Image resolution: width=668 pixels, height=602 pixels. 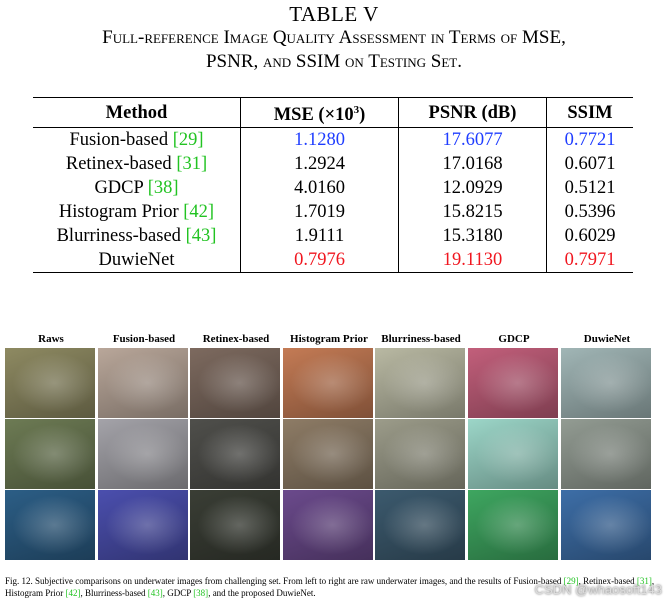 I want to click on caption-ref: [29], so click(x=571, y=581).